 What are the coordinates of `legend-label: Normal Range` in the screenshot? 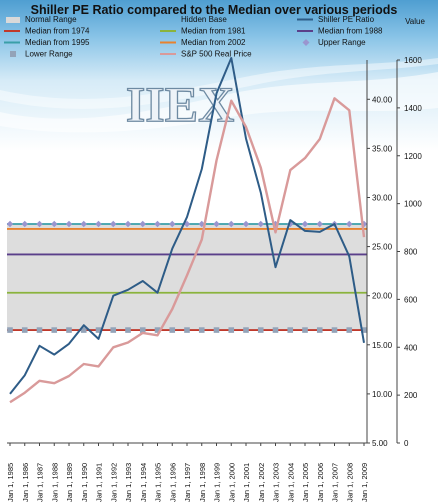 It's located at (51, 19).